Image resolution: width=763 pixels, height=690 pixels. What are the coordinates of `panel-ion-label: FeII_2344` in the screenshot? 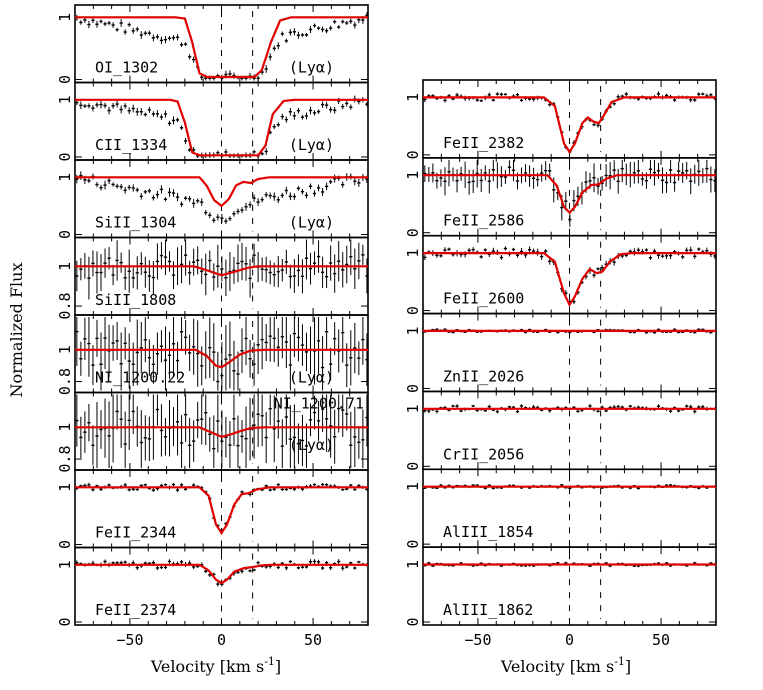 It's located at (135, 533).